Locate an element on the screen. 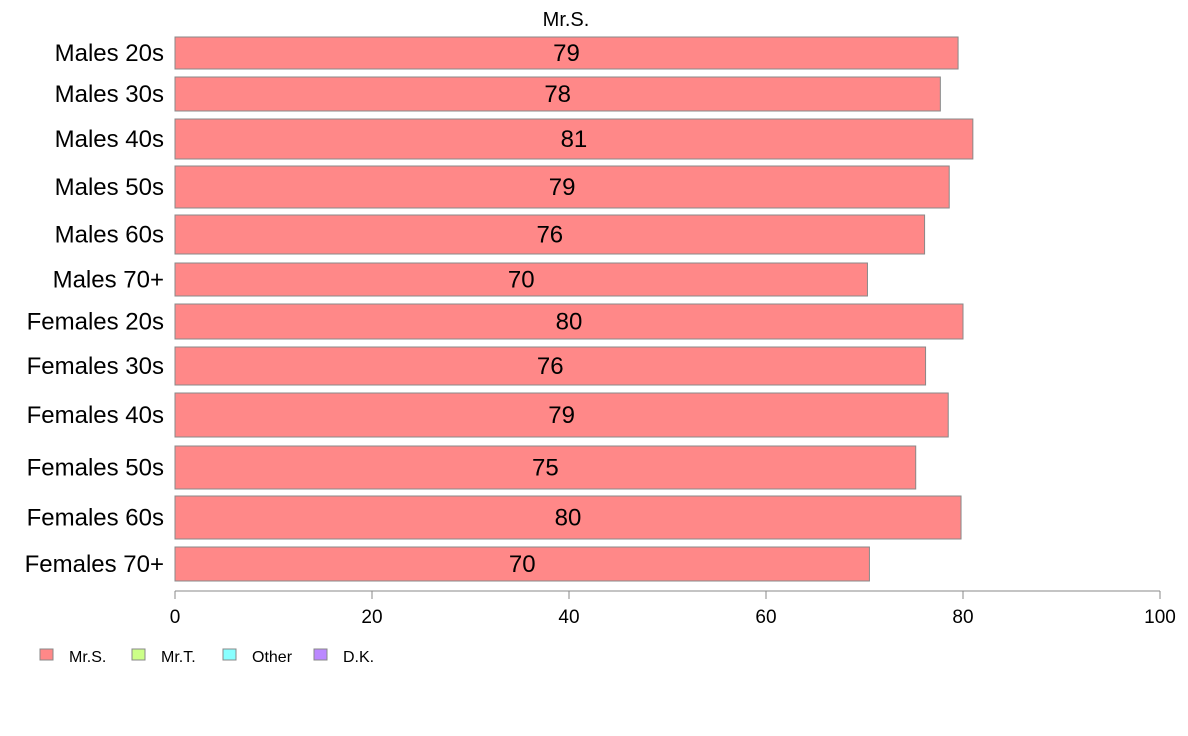 The height and width of the screenshot is (736, 1188). category-label: Males 50s is located at coordinates (109, 187).